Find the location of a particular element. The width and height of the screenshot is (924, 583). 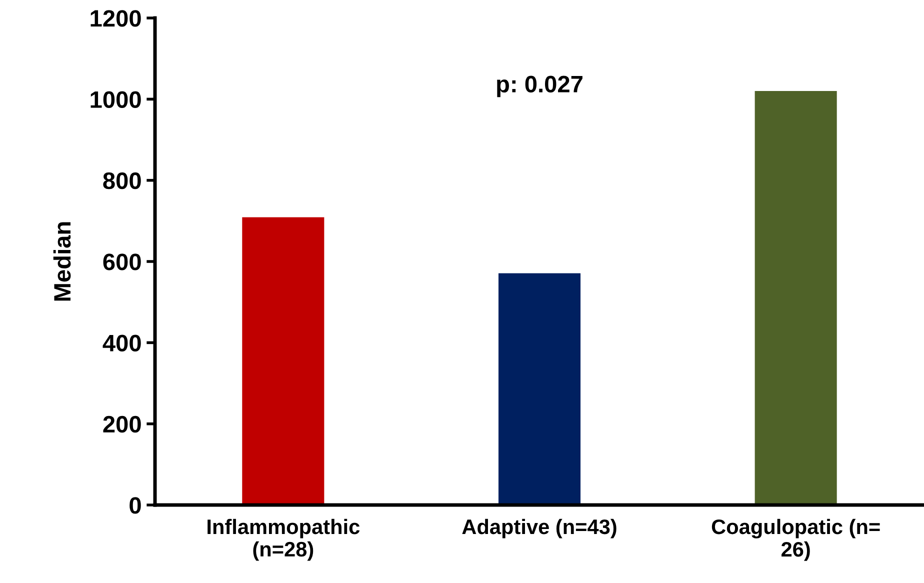

y-tick-label: 400 is located at coordinates (121, 343).